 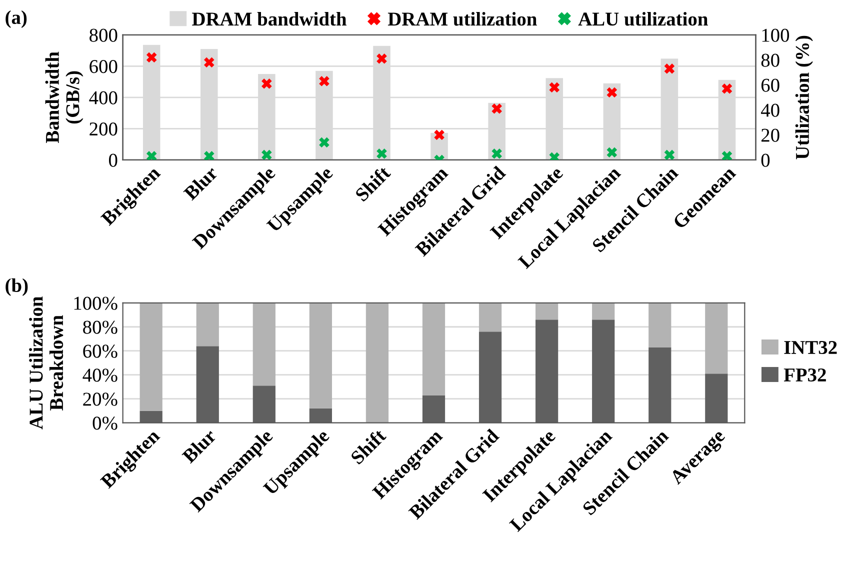 What do you see at coordinates (804, 98) in the screenshot?
I see `y2-axis-title: Utilization (%)` at bounding box center [804, 98].